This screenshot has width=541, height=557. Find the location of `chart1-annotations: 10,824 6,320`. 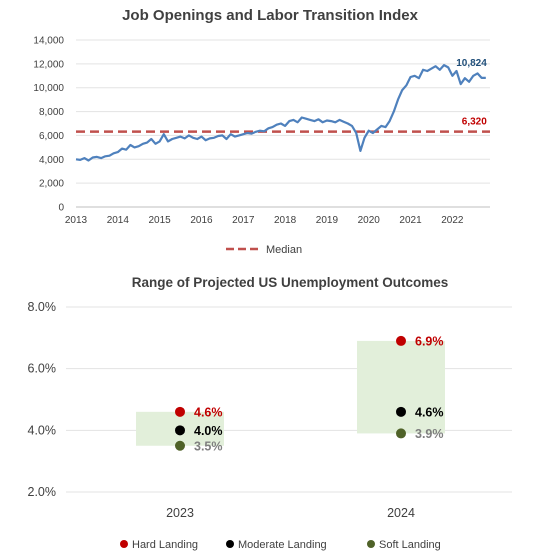

chart1-annotations: 10,824 6,320 is located at coordinates (471, 93).